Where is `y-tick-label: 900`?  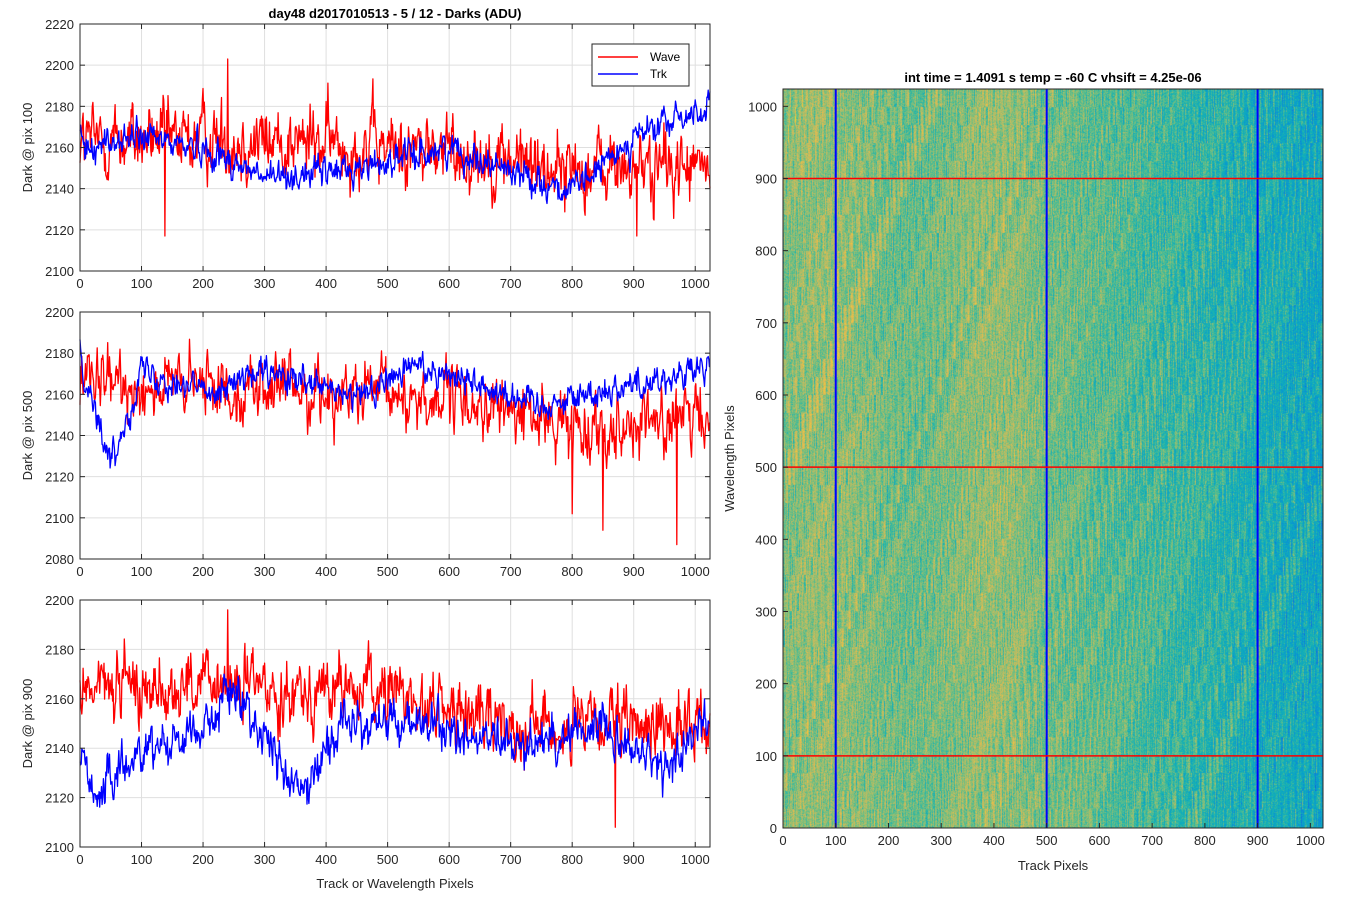 y-tick-label: 900 is located at coordinates (766, 178).